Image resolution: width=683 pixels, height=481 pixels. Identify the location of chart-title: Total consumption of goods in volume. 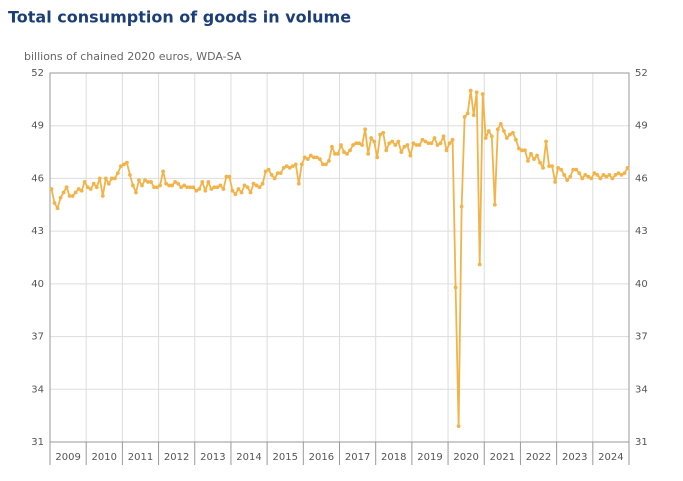
(179, 17).